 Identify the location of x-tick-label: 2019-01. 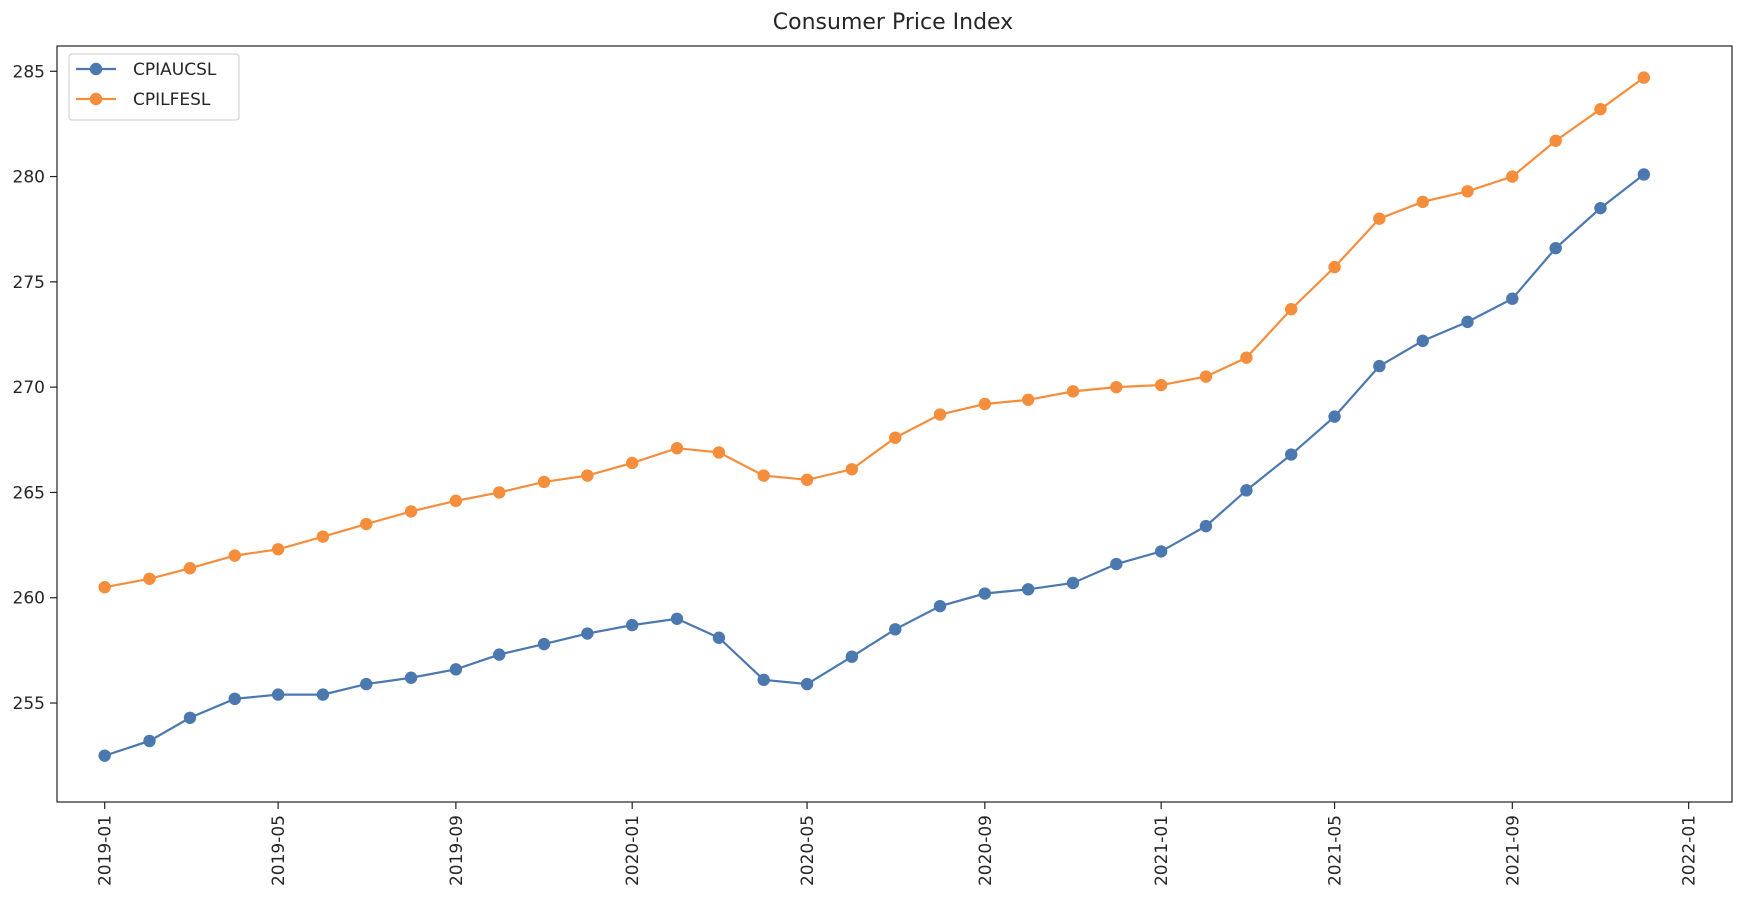
(106, 850).